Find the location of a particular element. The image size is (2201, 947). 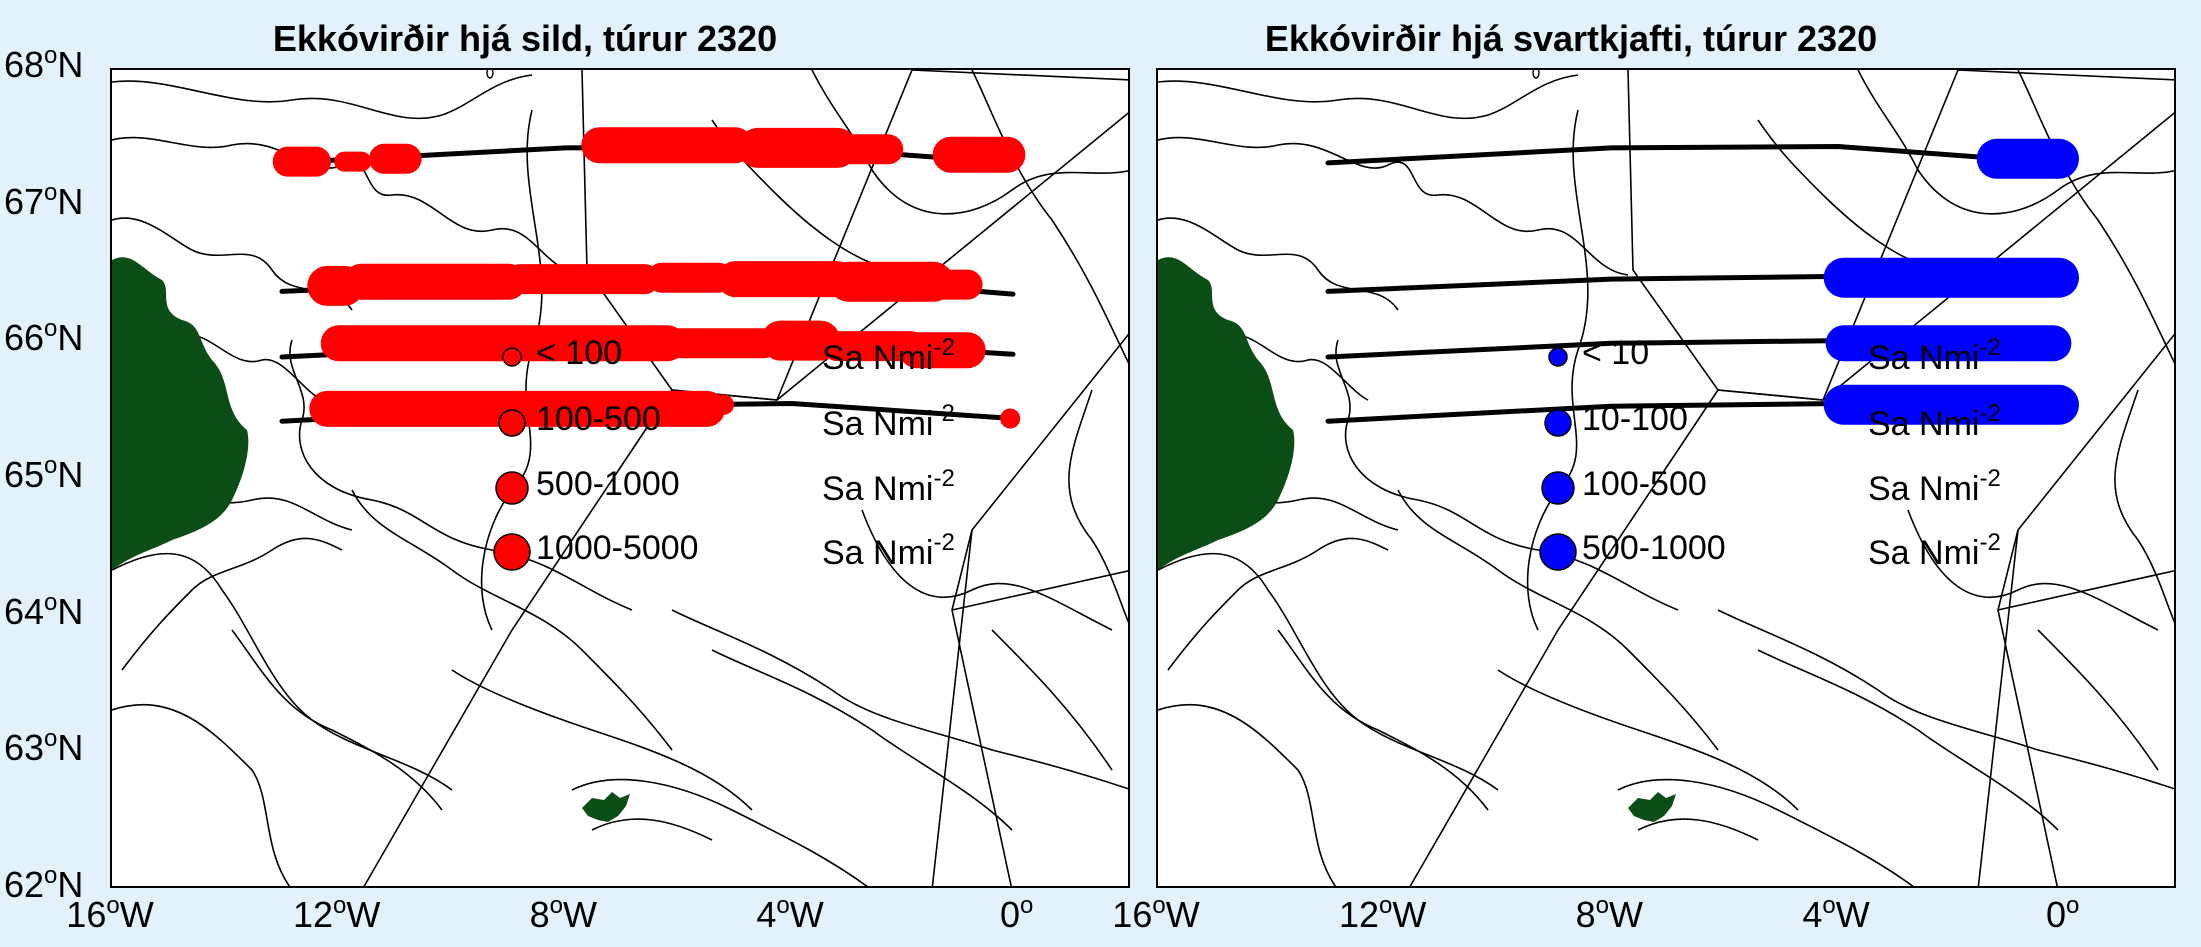

panel-title: Ekkóvirðir hjá sild, túrur 2320 is located at coordinates (525, 38).